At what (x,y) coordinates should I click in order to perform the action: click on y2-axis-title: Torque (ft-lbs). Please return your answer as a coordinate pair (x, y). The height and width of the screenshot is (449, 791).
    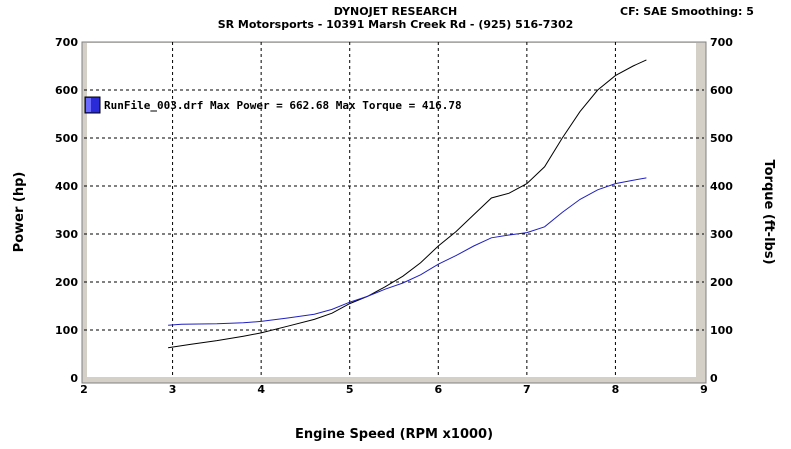
    Looking at the image, I should click on (768, 211).